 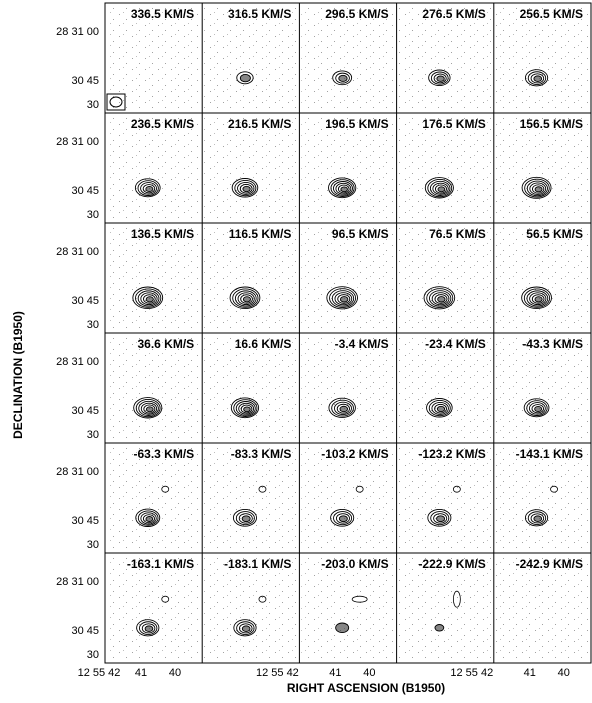 What do you see at coordinates (154, 58) in the screenshot?
I see `channel-panel: 336.5 KM/S` at bounding box center [154, 58].